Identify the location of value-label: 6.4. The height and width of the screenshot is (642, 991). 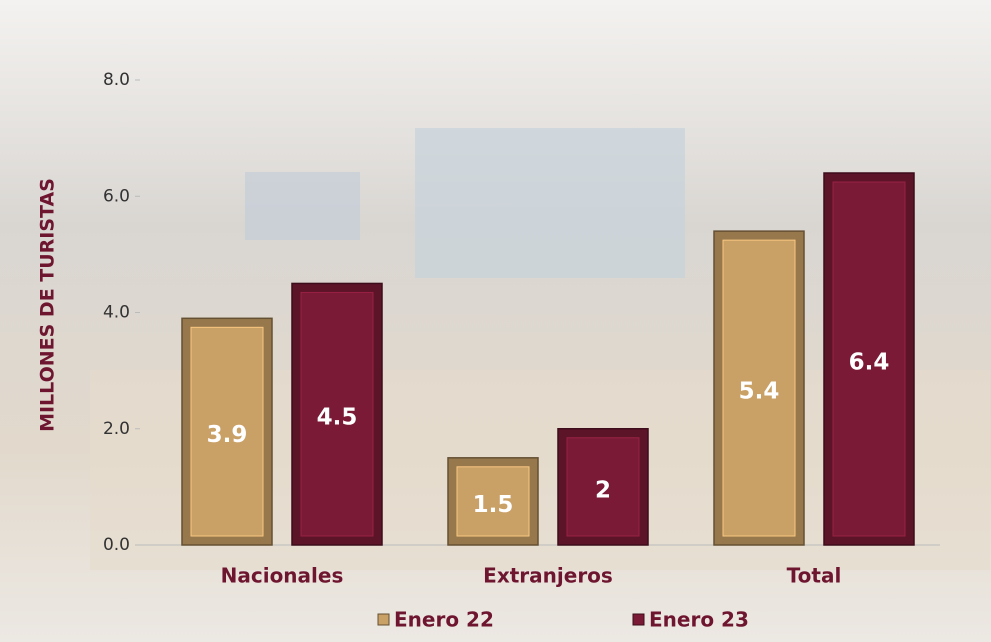
(869, 363).